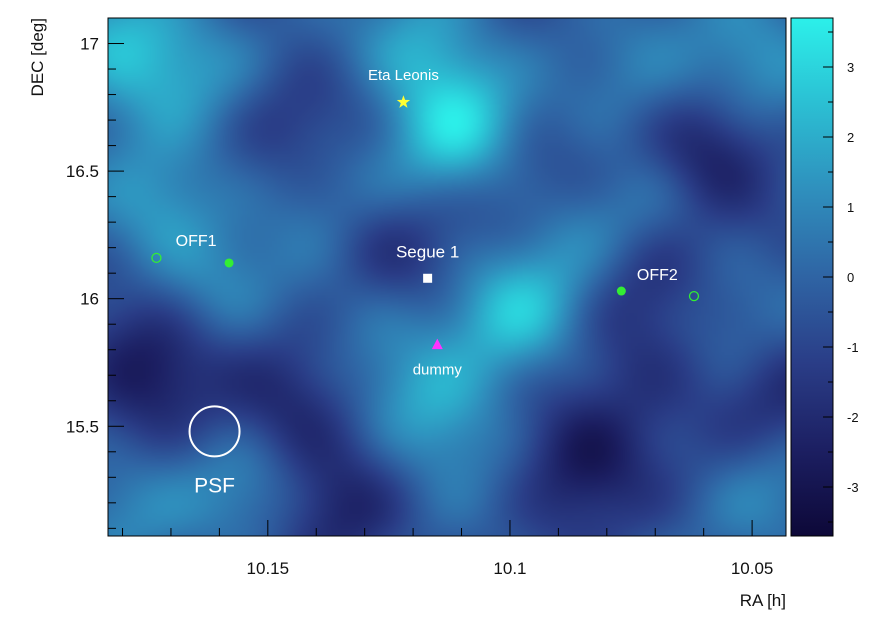 The height and width of the screenshot is (623, 870). Describe the element at coordinates (448, 549) in the screenshot. I see `x-axis: 10.15 10.1 10.05` at that location.